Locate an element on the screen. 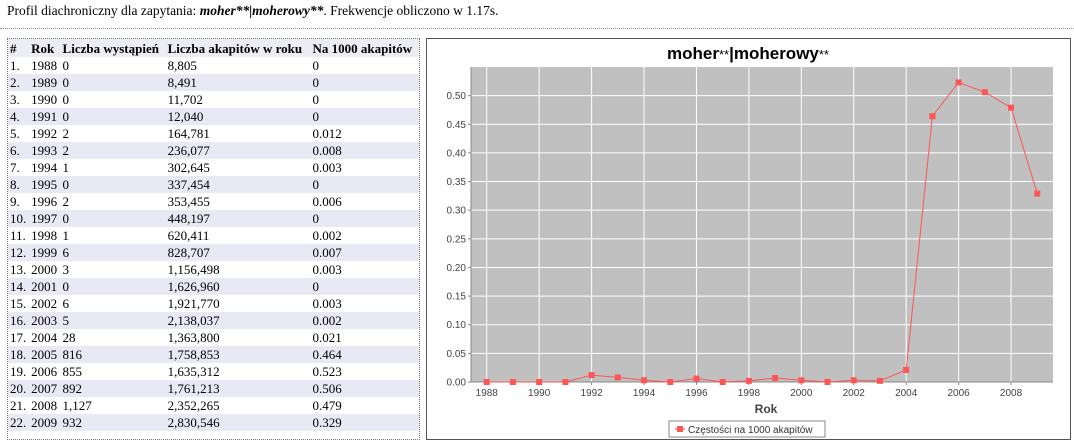 The width and height of the screenshot is (1074, 445). row-paragraphs: 236,077 is located at coordinates (238, 150).